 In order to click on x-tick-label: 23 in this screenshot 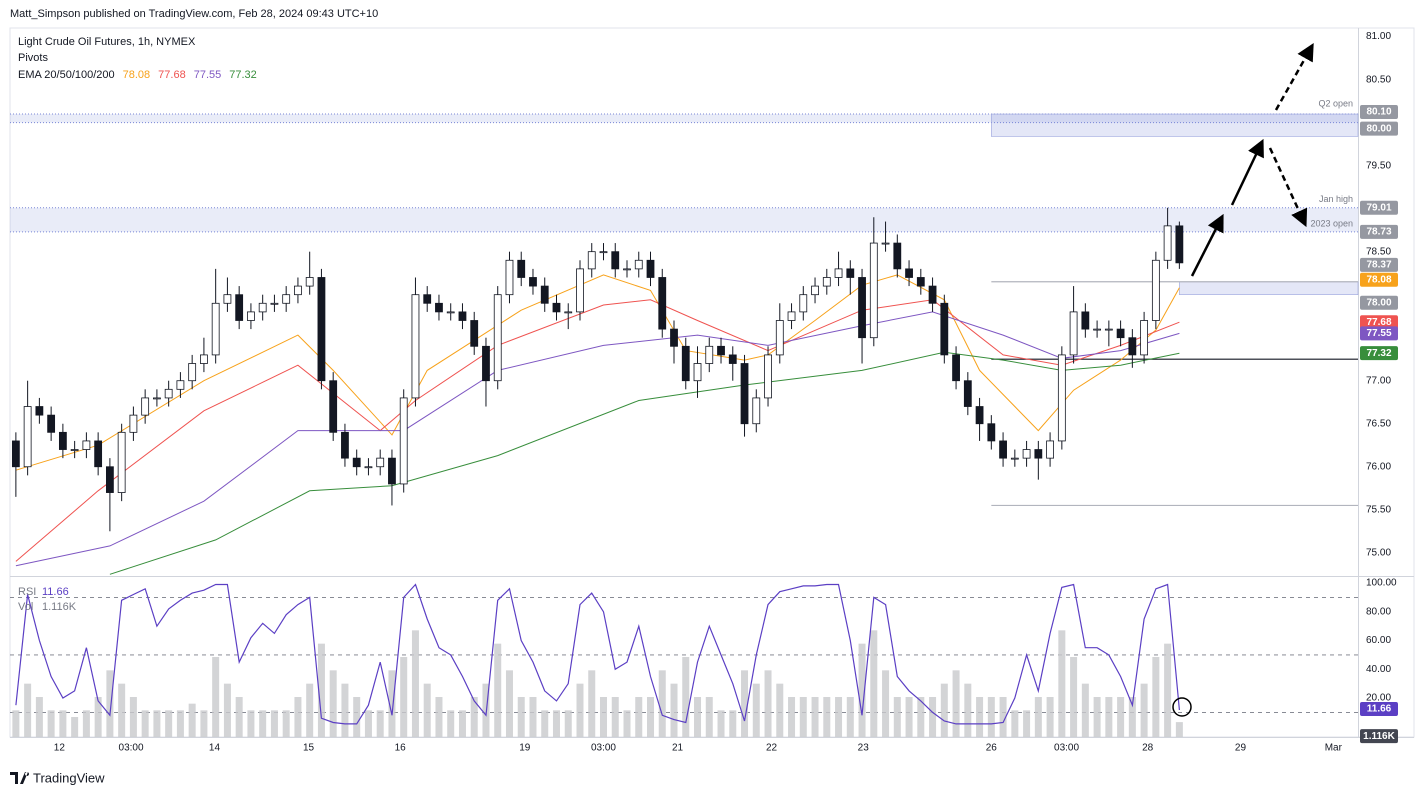, I will do `click(864, 748)`.